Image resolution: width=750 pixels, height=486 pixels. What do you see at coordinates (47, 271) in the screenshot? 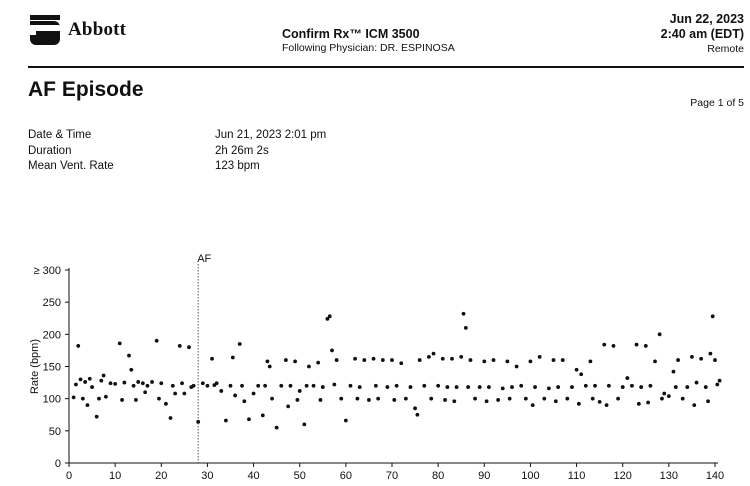
I see `y-tick-label: ≥ 300` at bounding box center [47, 271].